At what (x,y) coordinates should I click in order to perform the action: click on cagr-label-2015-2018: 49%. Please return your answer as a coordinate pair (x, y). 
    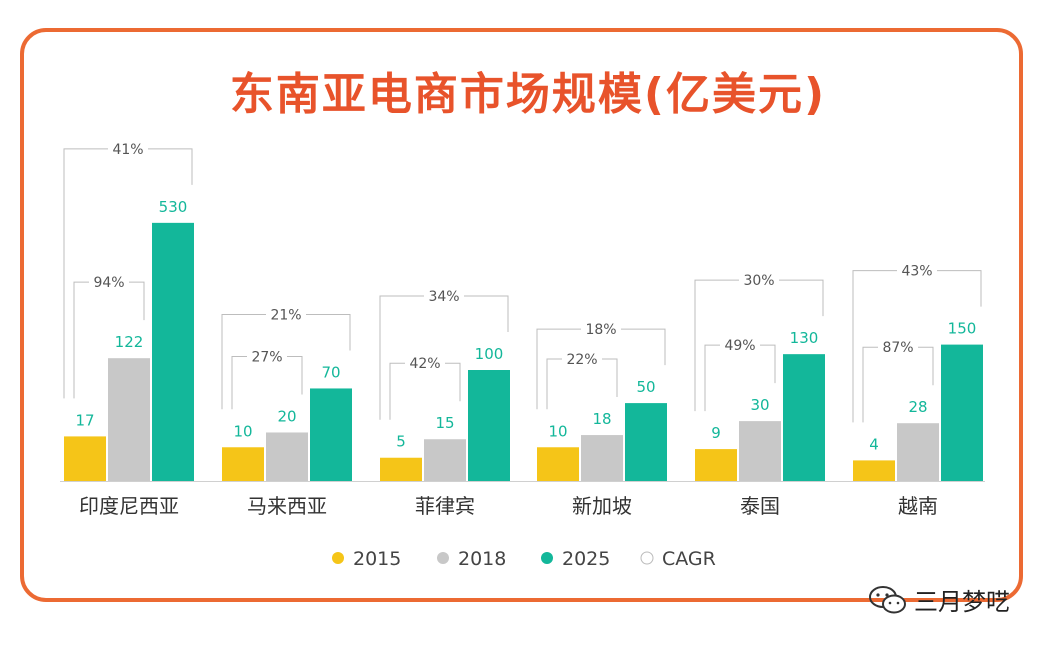
    Looking at the image, I should click on (739, 346).